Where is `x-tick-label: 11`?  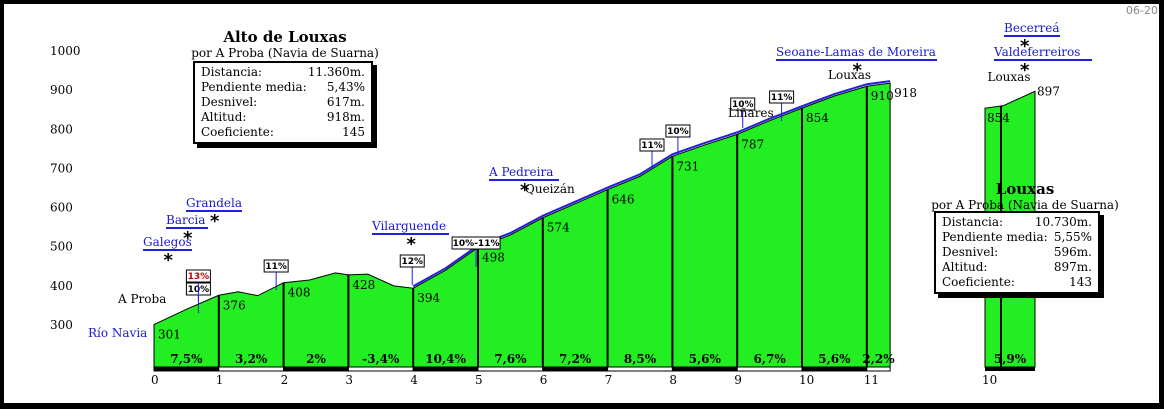
x-tick-label: 11 is located at coordinates (871, 380).